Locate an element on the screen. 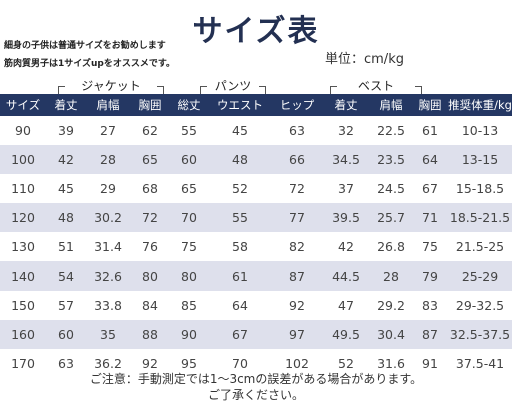  table-cell: 55 is located at coordinates (189, 131).